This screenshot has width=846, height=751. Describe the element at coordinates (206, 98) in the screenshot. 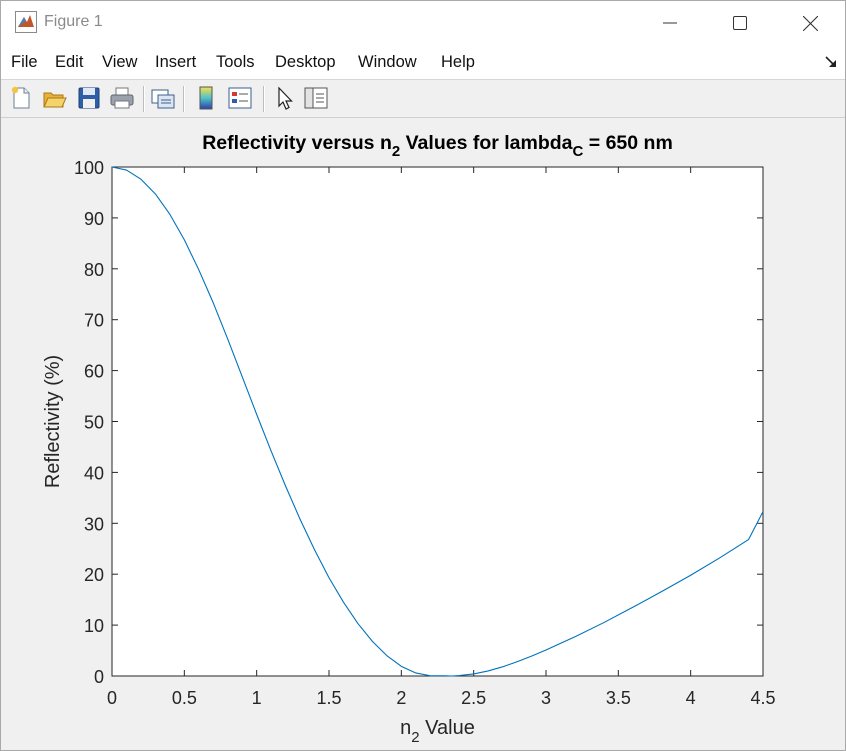

I see `insert-colorbar-icon` at that location.